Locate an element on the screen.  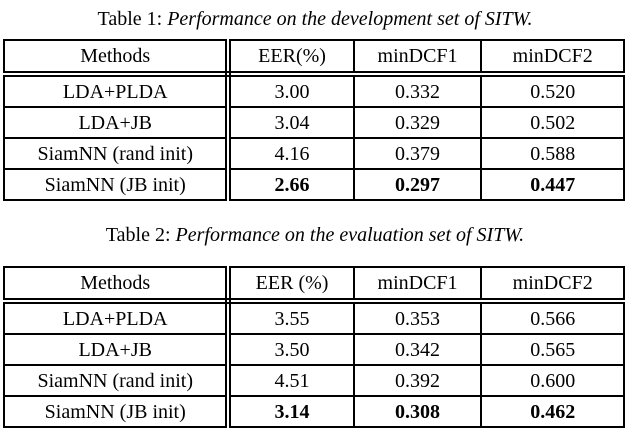
column-header-eer: EER(%) is located at coordinates (291, 58).